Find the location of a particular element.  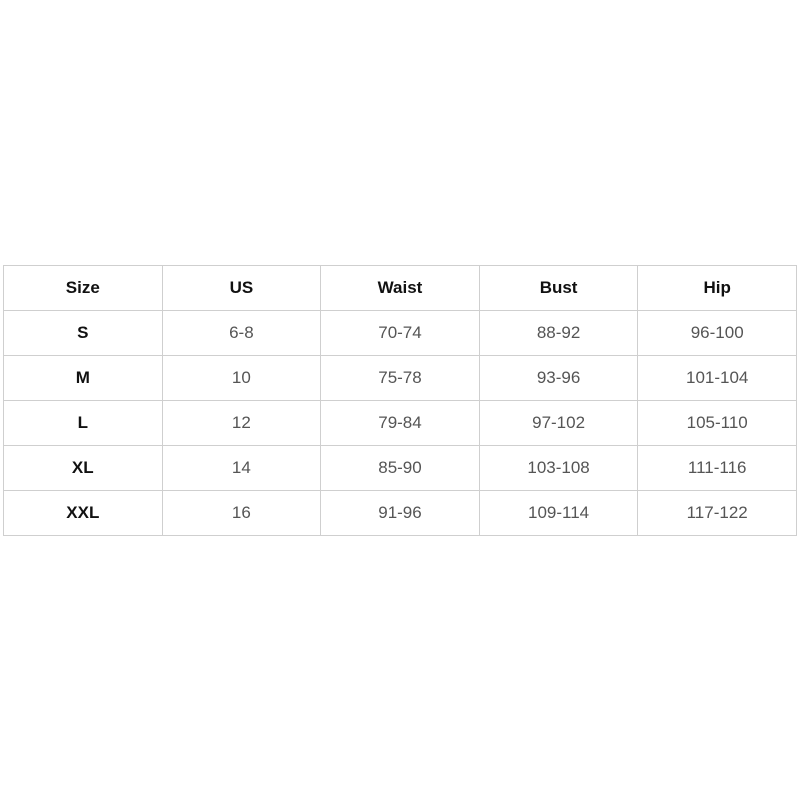

table-row: L 12 79-84 97-102 105-110 is located at coordinates (400, 423).